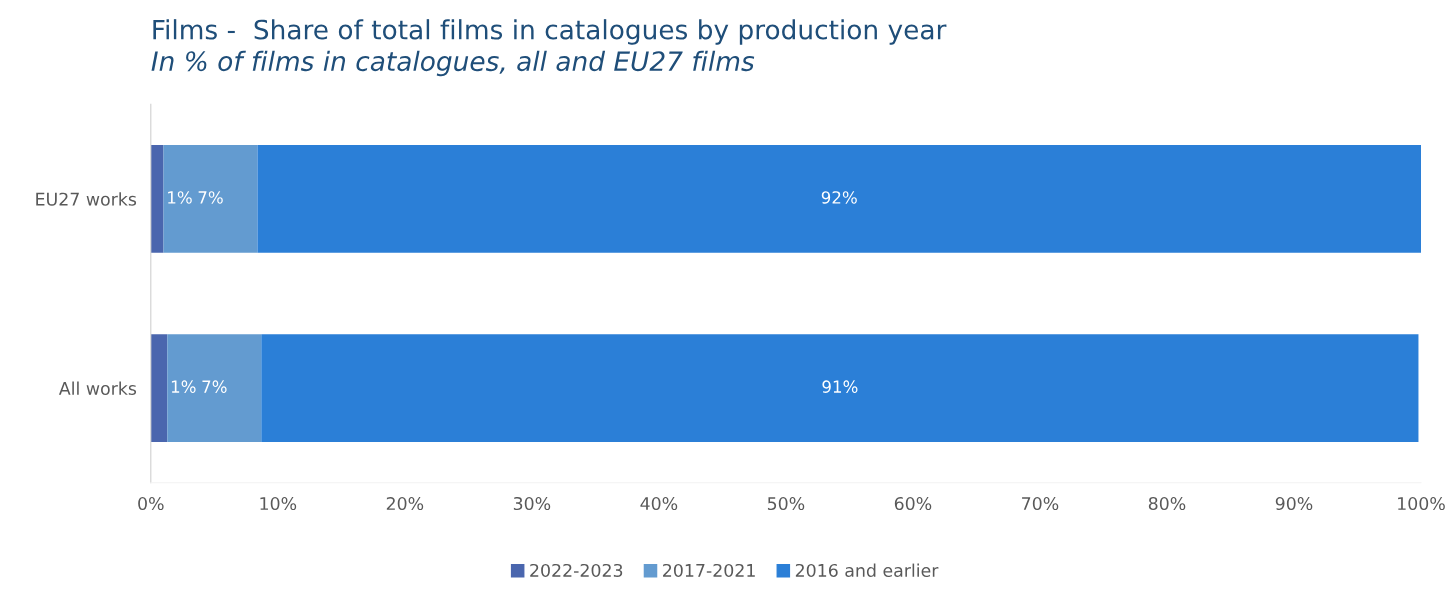 The height and width of the screenshot is (596, 1450). Describe the element at coordinates (550, 32) in the screenshot. I see `chart-title: Films - Share of total films in catalogues by production year` at that location.